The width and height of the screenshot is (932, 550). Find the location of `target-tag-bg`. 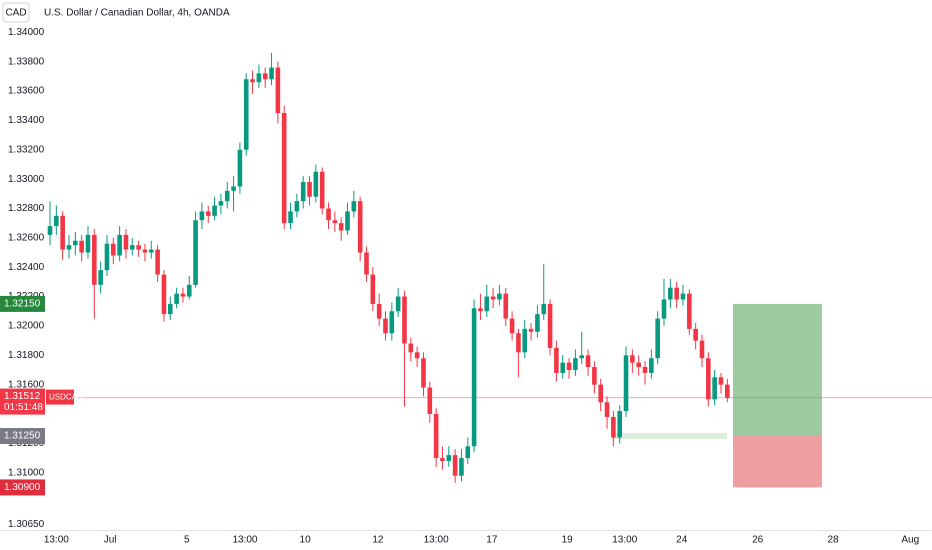

target-tag-bg is located at coordinates (22, 303).